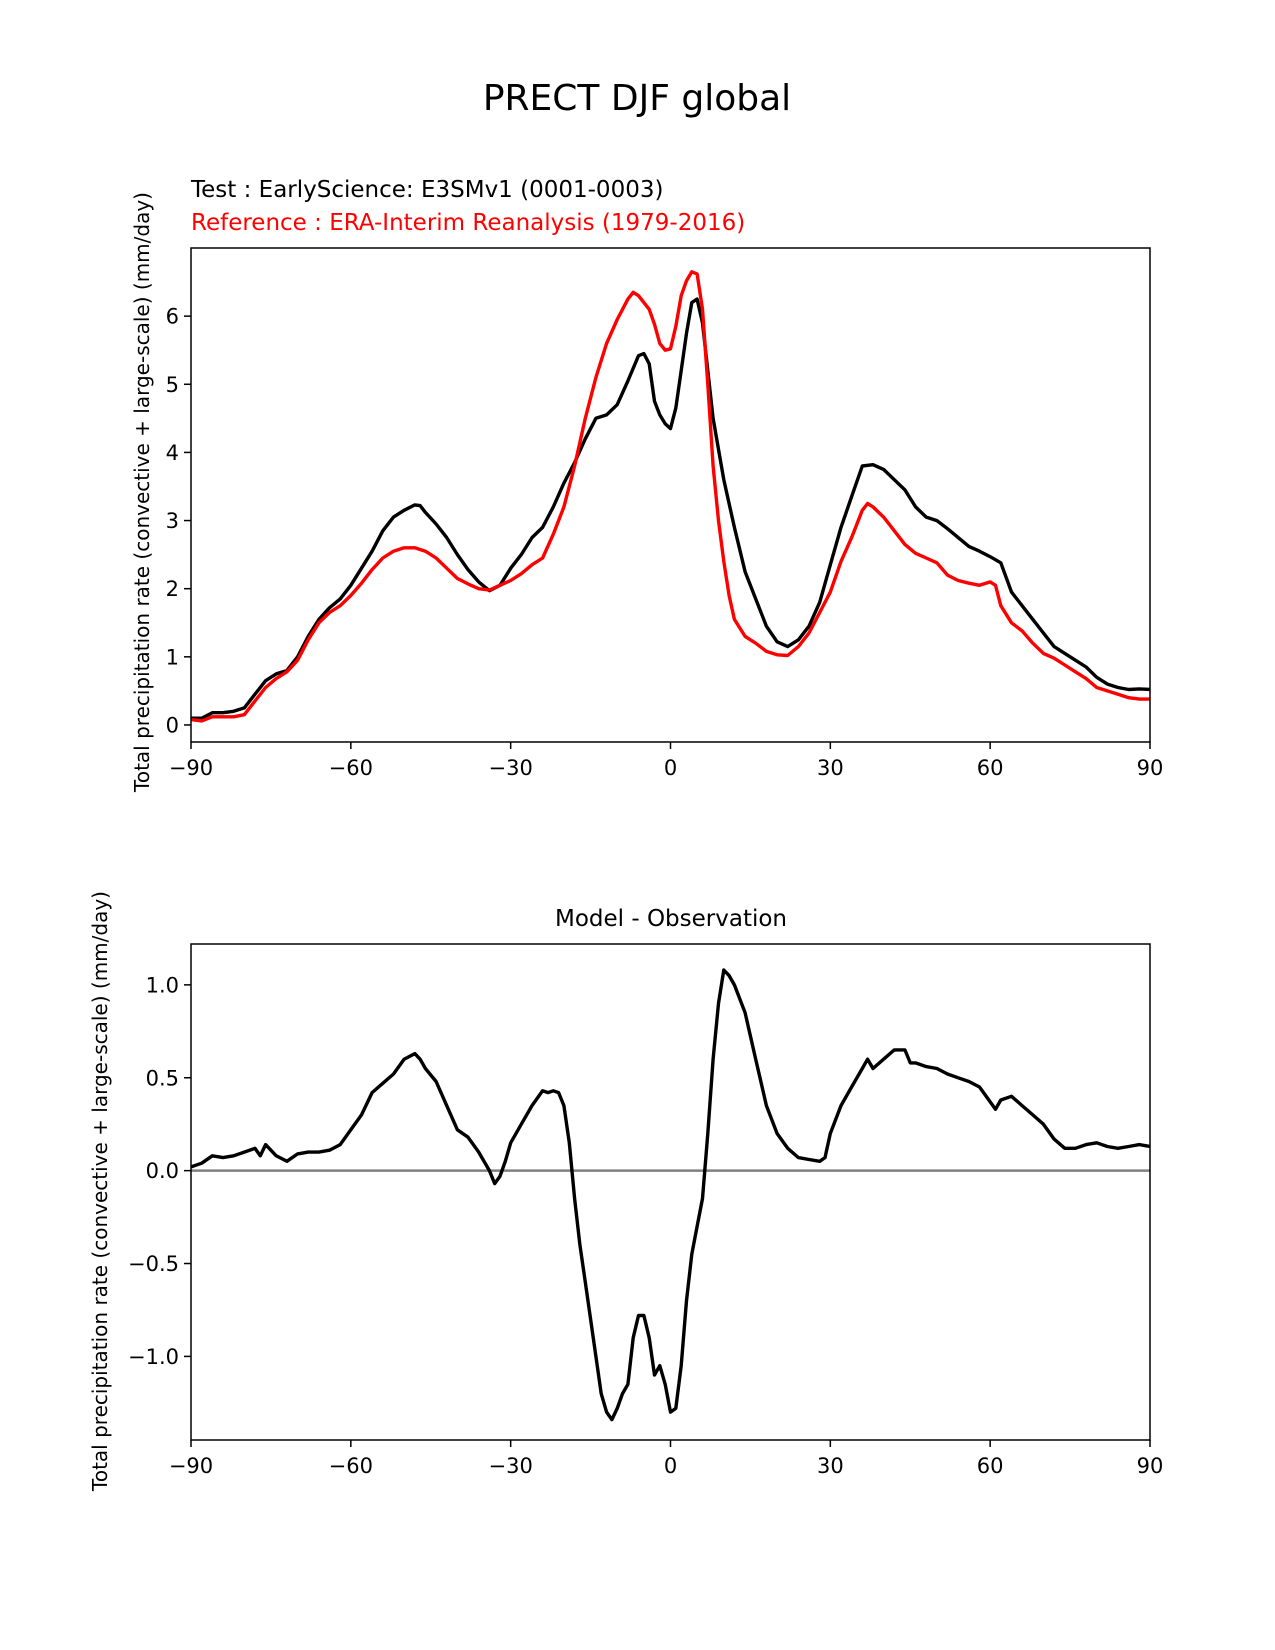  Describe the element at coordinates (153, 1264) in the screenshot. I see `y-tick-label: −0.5` at that location.